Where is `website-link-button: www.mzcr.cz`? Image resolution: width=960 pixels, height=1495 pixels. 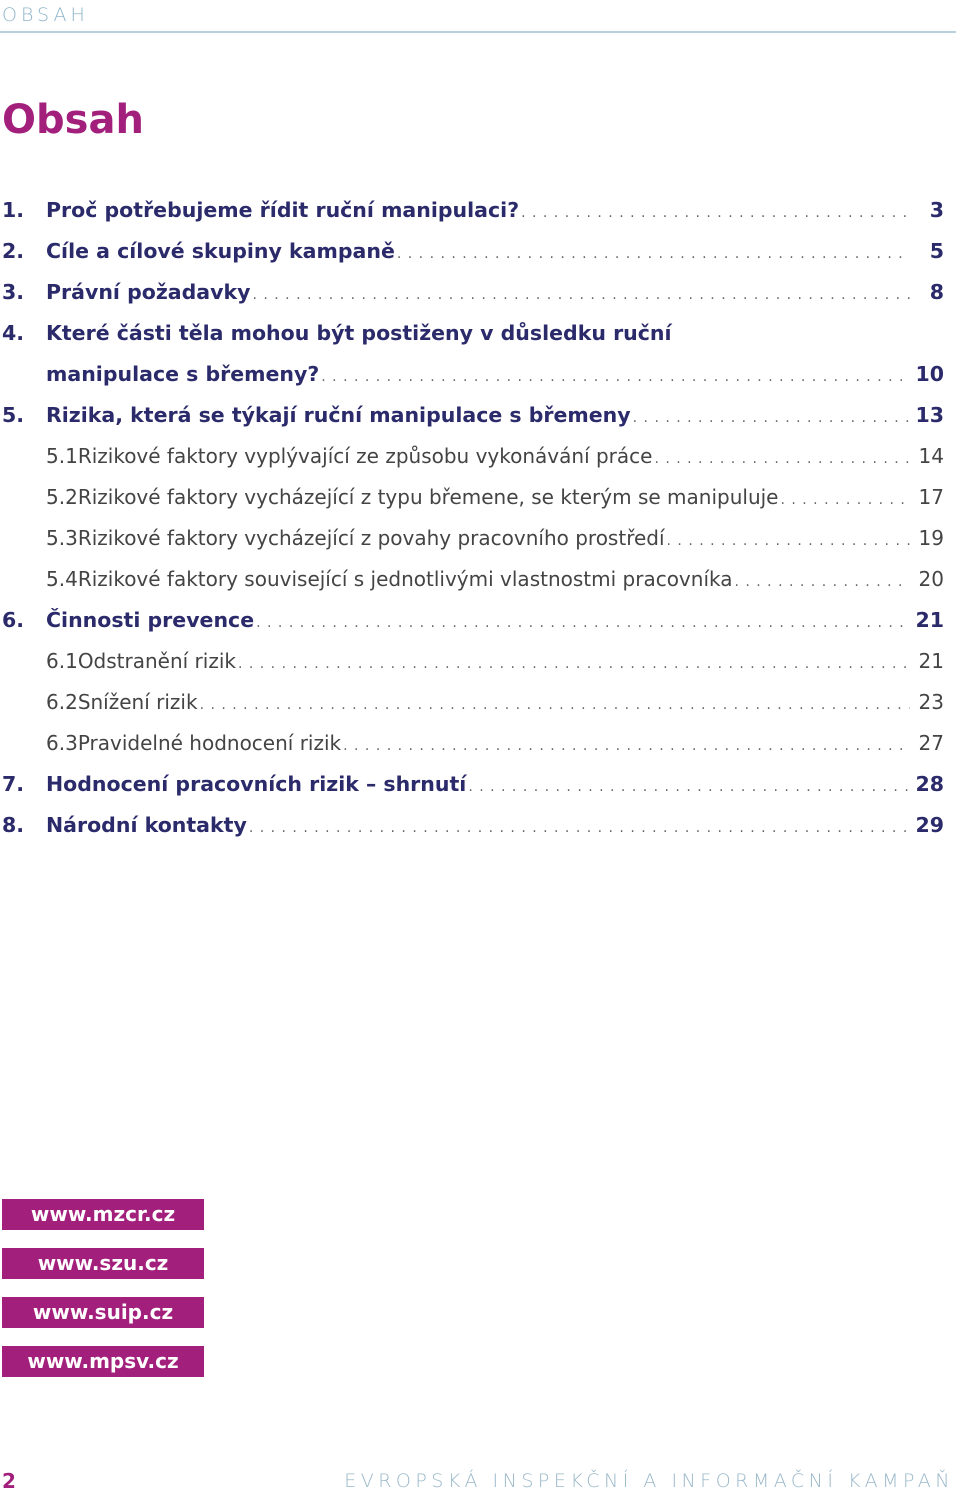 website-link-button: www.mzcr.cz is located at coordinates (103, 1214).